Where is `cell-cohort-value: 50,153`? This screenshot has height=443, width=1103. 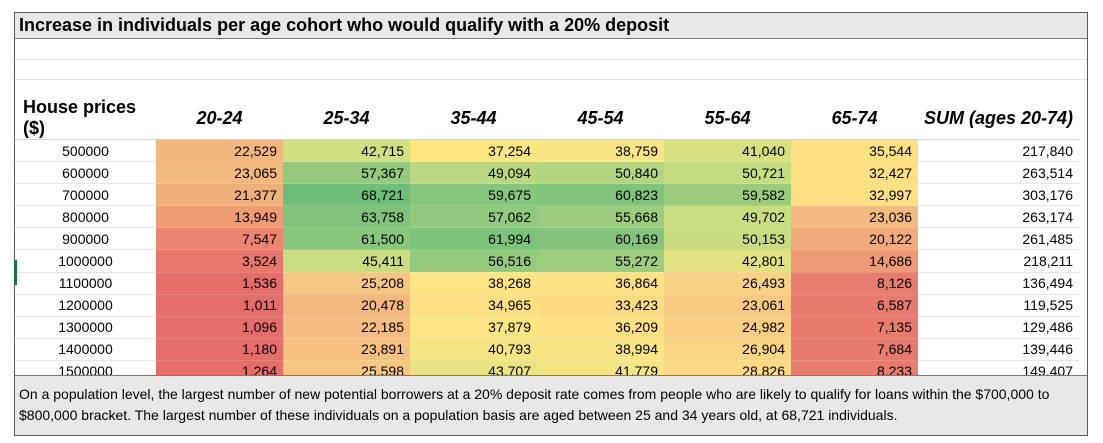 cell-cohort-value: 50,153 is located at coordinates (727, 239).